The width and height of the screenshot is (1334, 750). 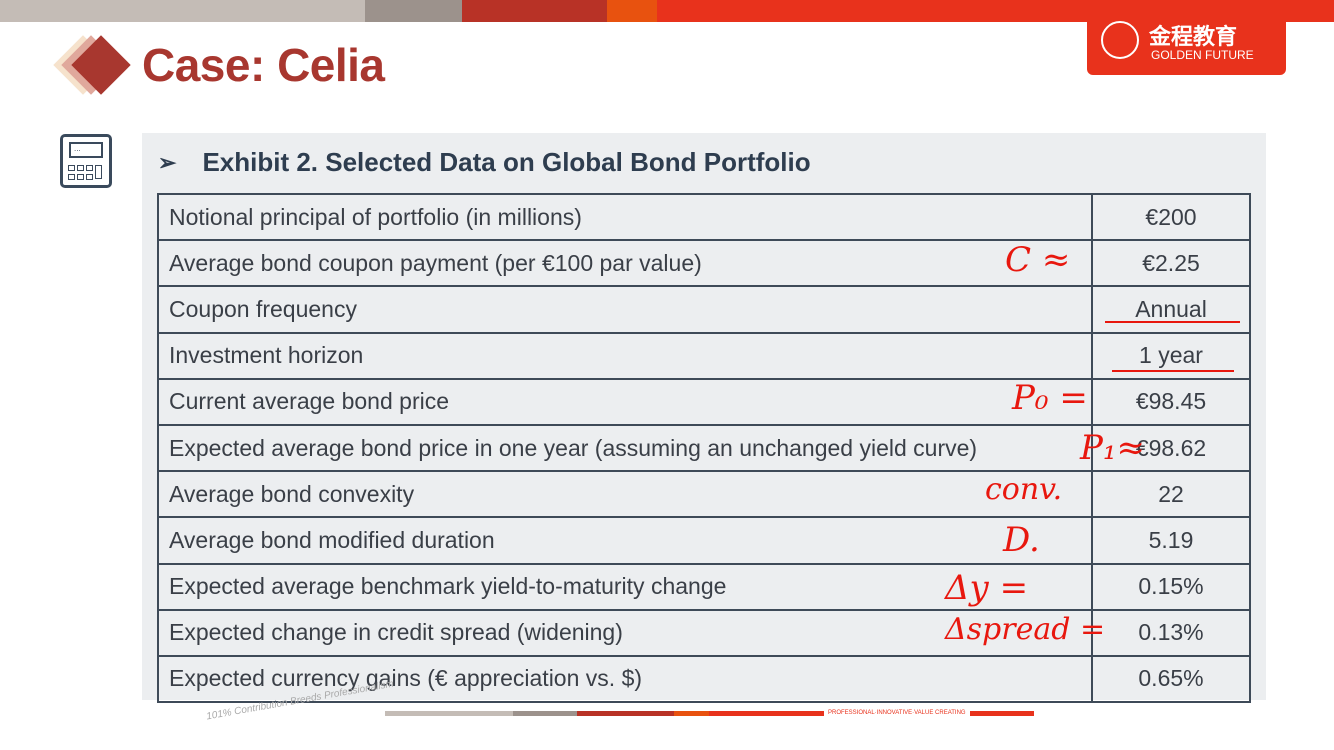 What do you see at coordinates (263, 65) in the screenshot?
I see `page-title: Case: Celia` at bounding box center [263, 65].